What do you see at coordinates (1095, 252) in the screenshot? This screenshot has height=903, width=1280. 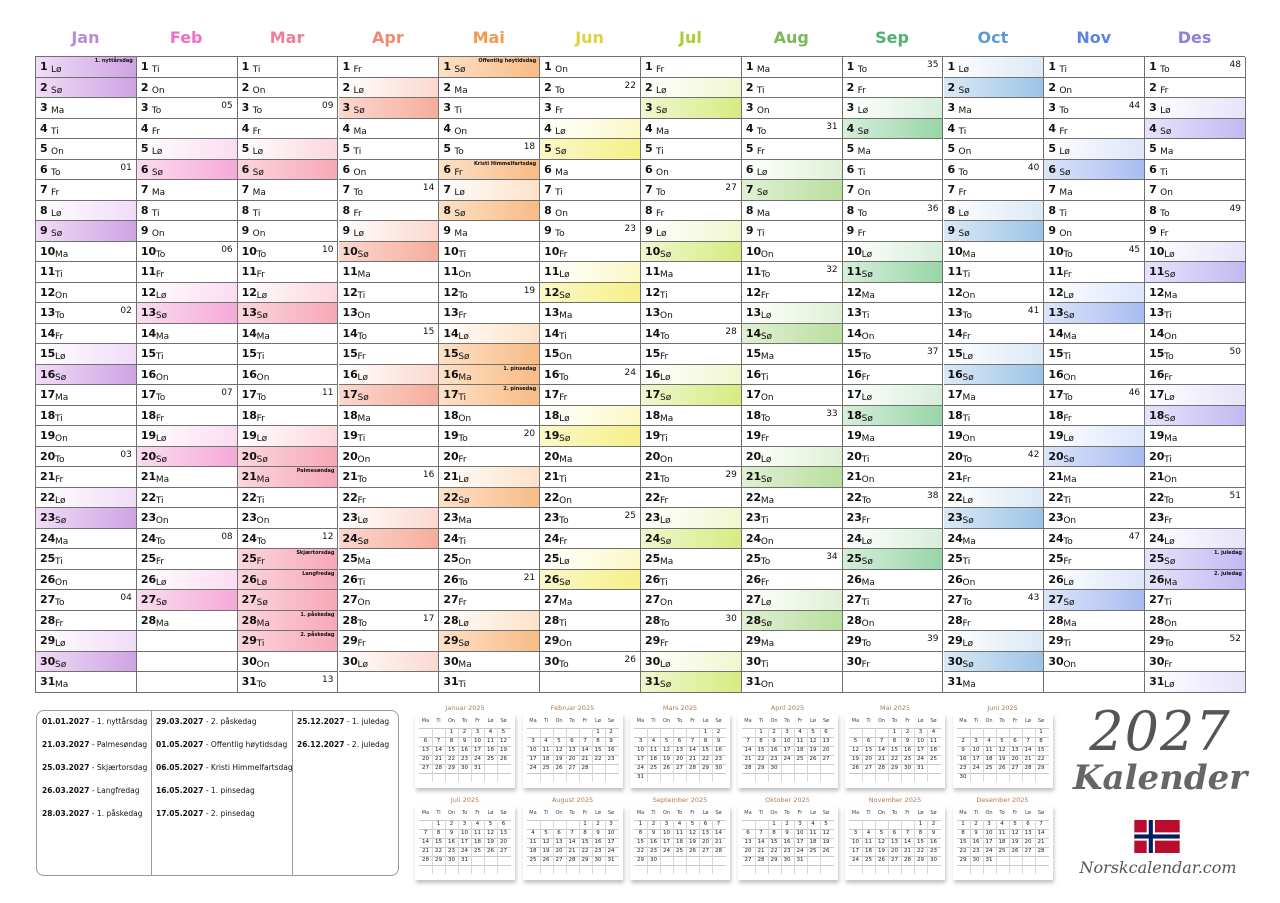 I see `day-cell: 10 To 45` at bounding box center [1095, 252].